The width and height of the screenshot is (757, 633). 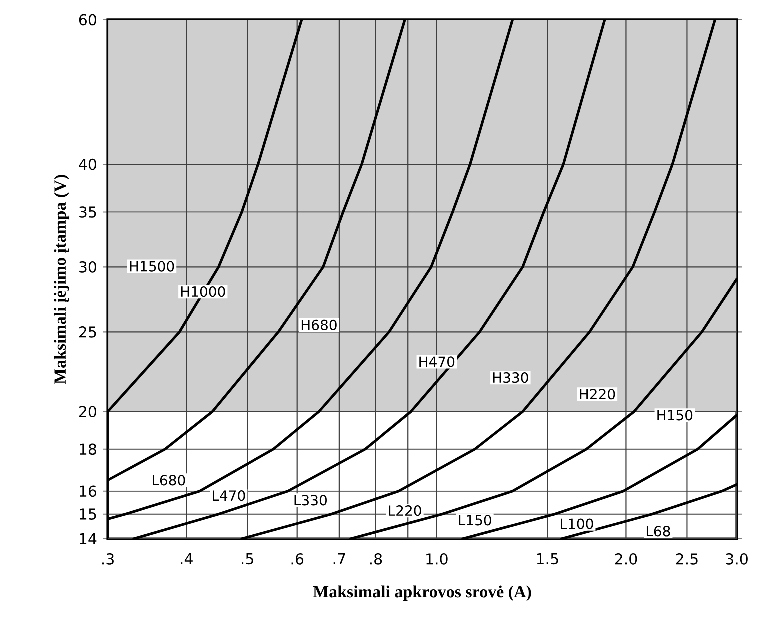 I want to click on annotation: L330, so click(x=310, y=500).